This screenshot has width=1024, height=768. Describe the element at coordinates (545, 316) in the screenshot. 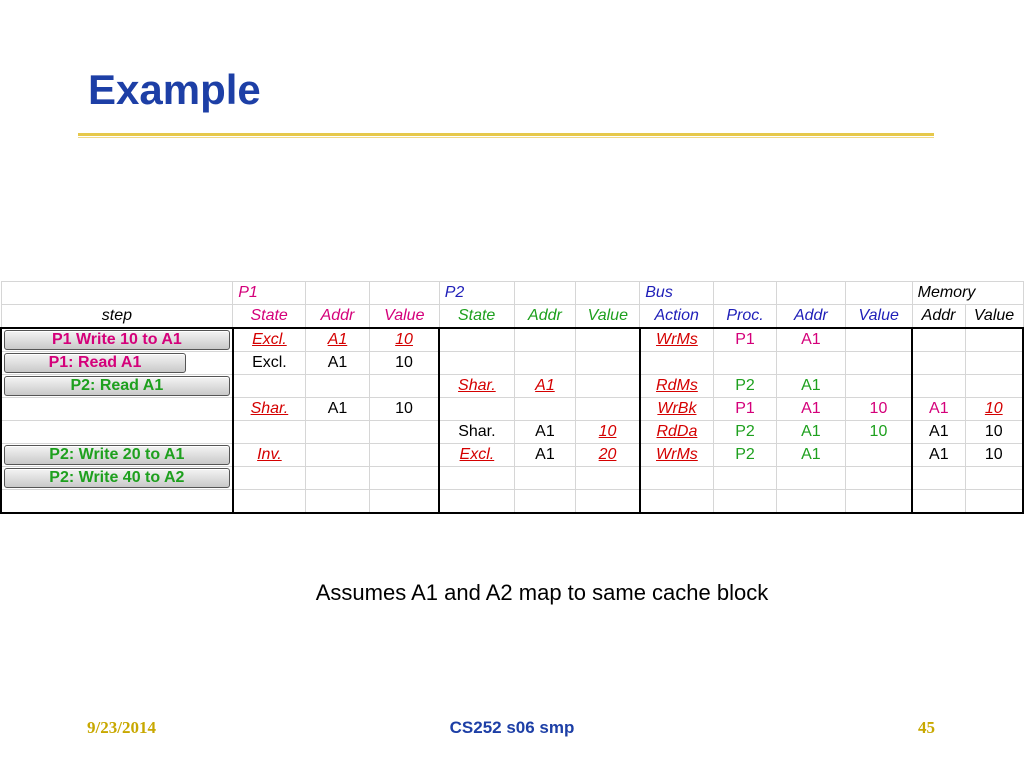

I see `header-p2-addr: Addr` at that location.